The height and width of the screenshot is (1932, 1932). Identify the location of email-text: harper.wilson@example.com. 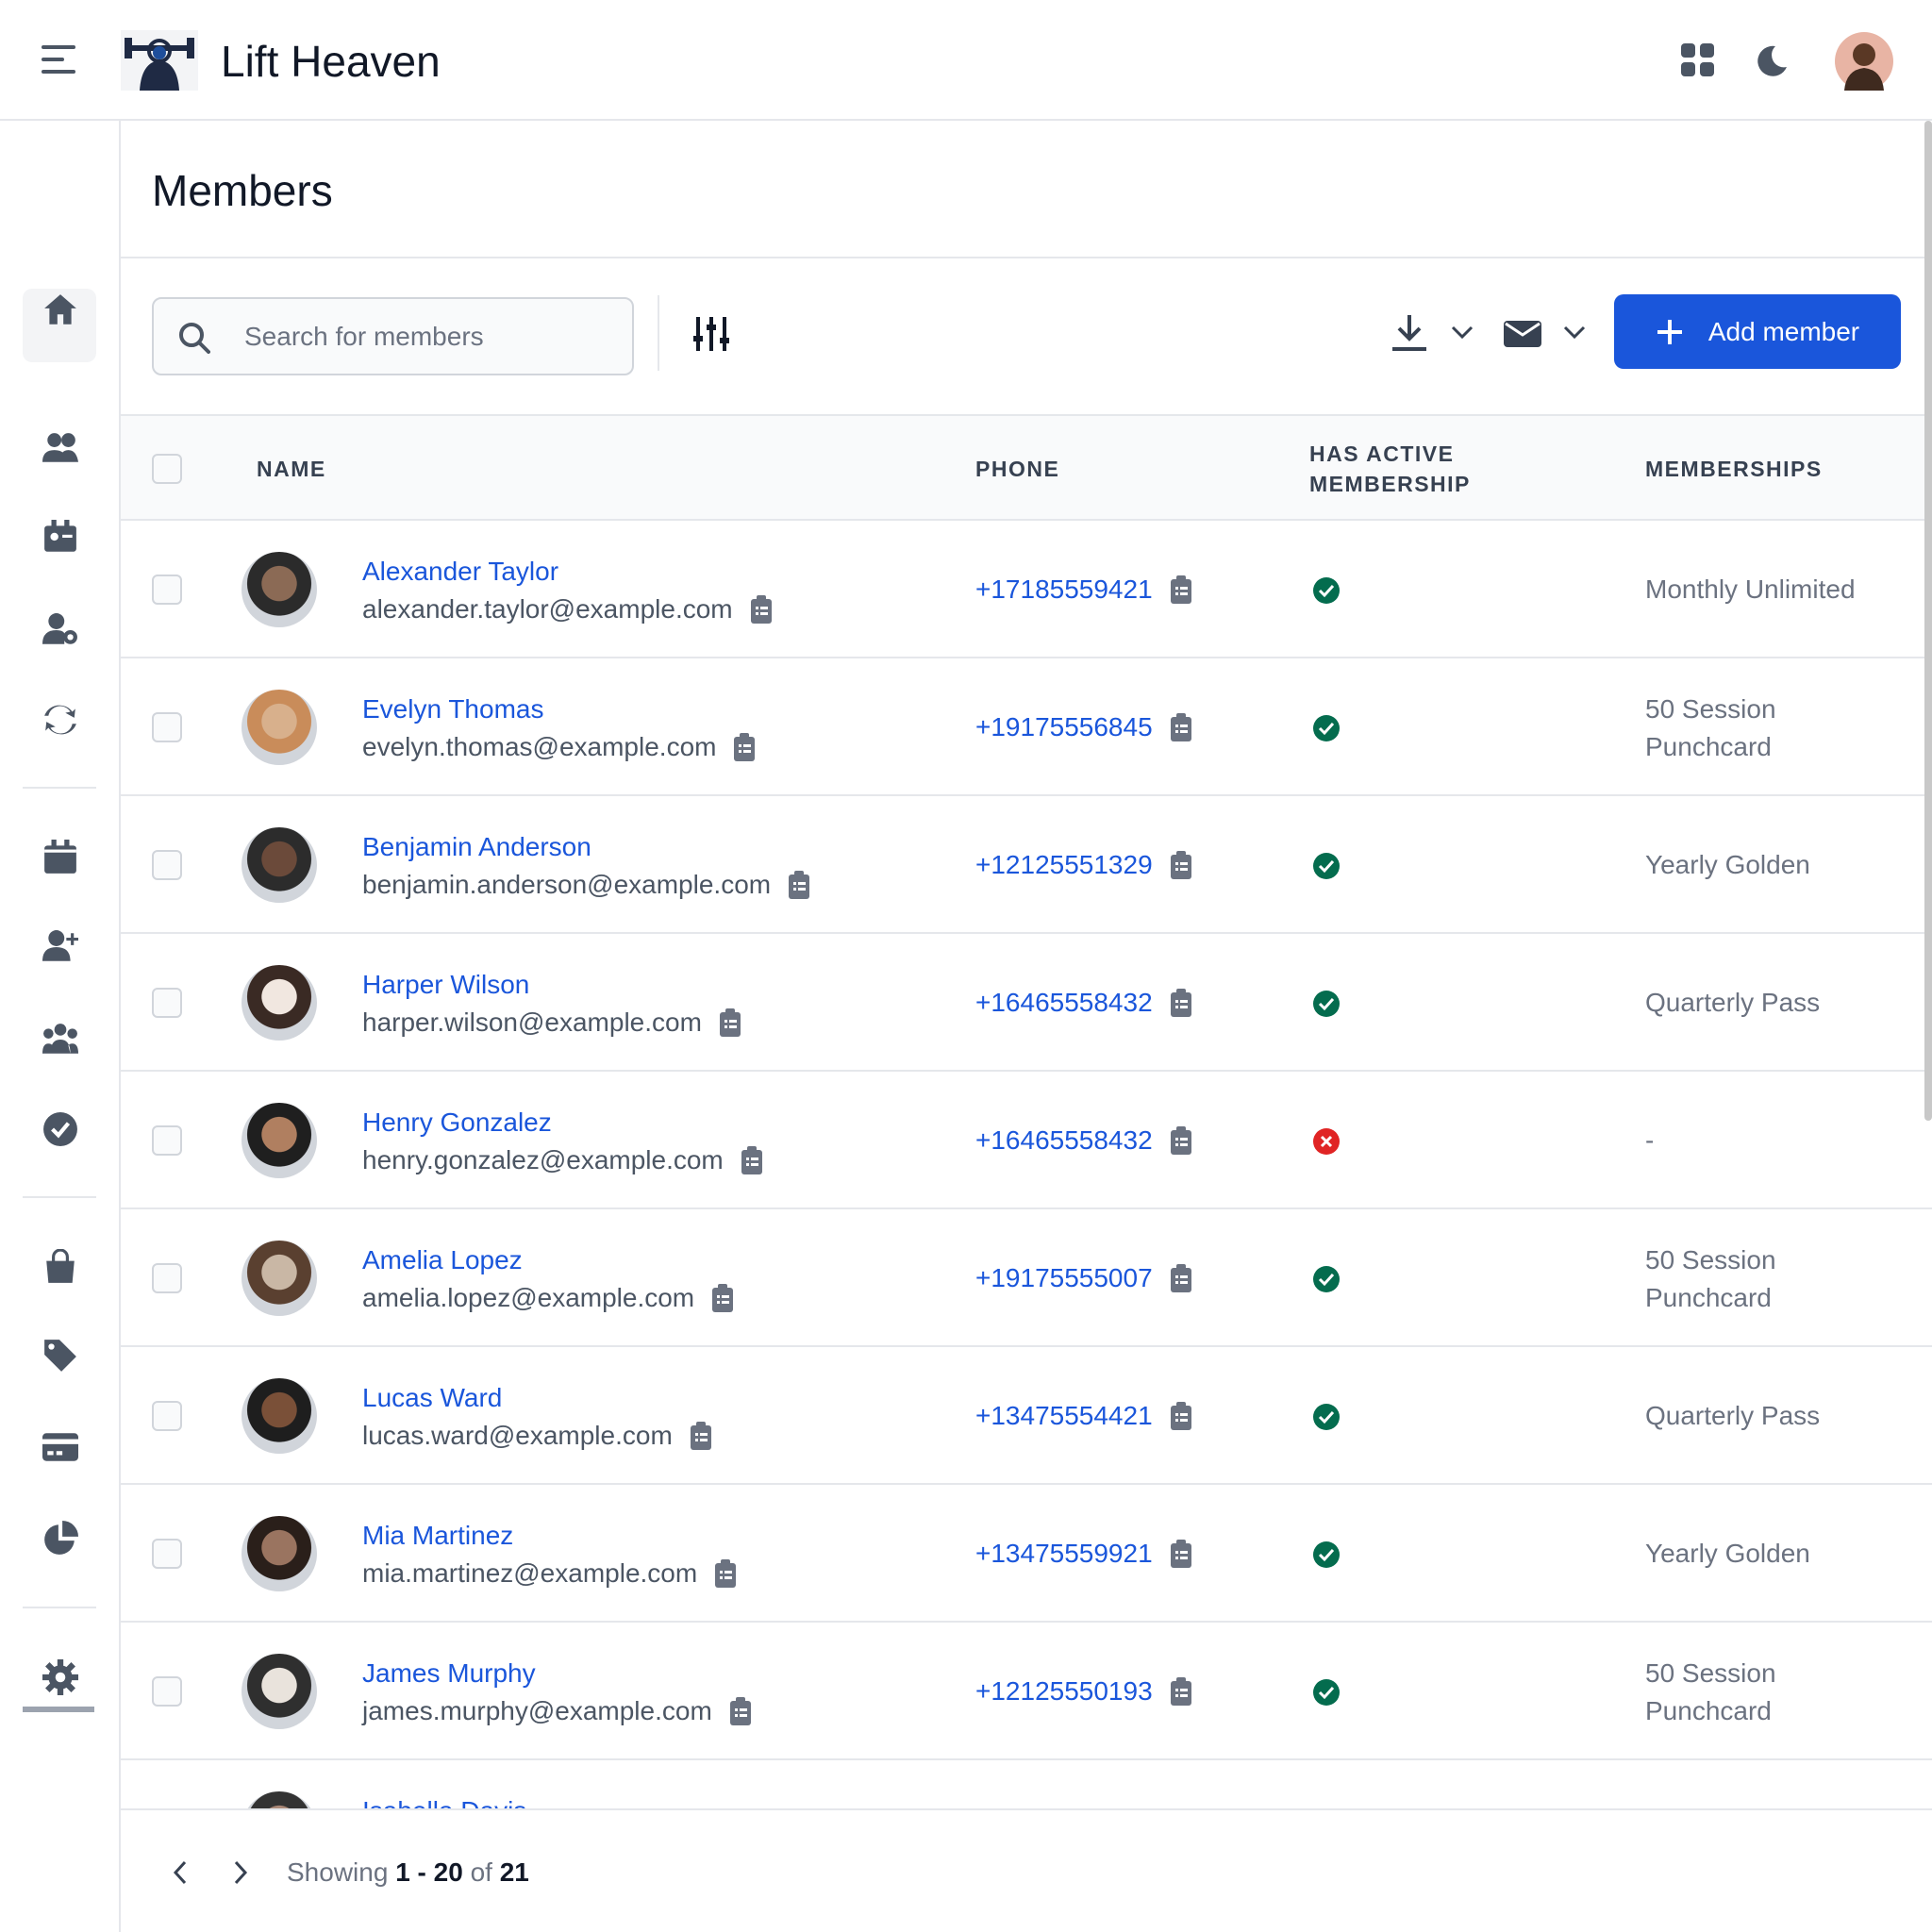
(532, 1023).